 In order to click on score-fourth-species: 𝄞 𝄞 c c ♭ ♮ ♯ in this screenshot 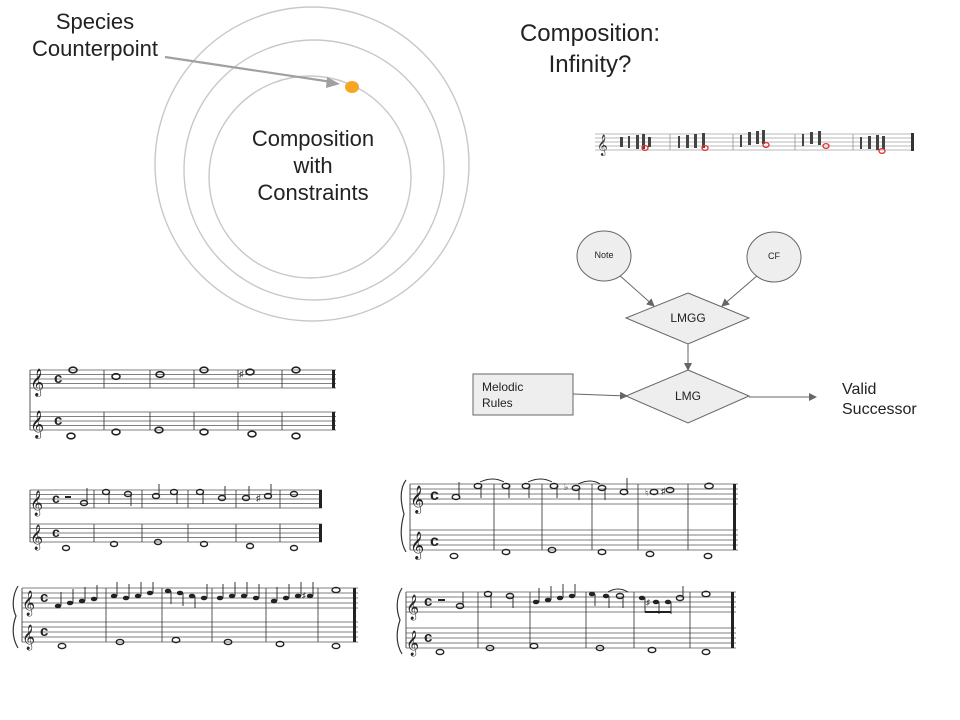, I will do `click(569, 519)`.